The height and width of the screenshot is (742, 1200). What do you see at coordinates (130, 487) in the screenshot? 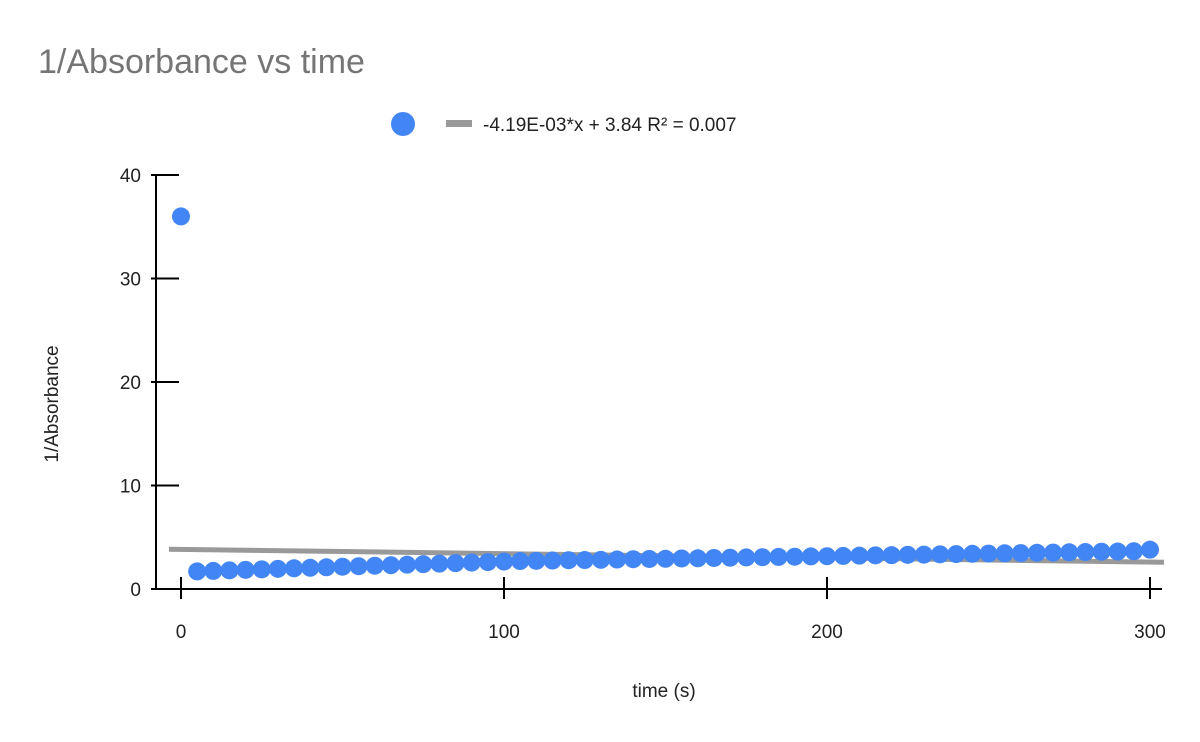
I see `y-tick-label: 10` at bounding box center [130, 487].